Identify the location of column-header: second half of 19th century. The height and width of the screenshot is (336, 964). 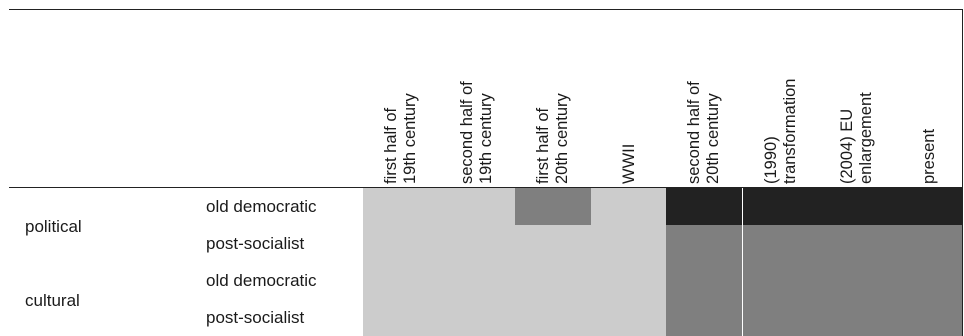
(477, 101).